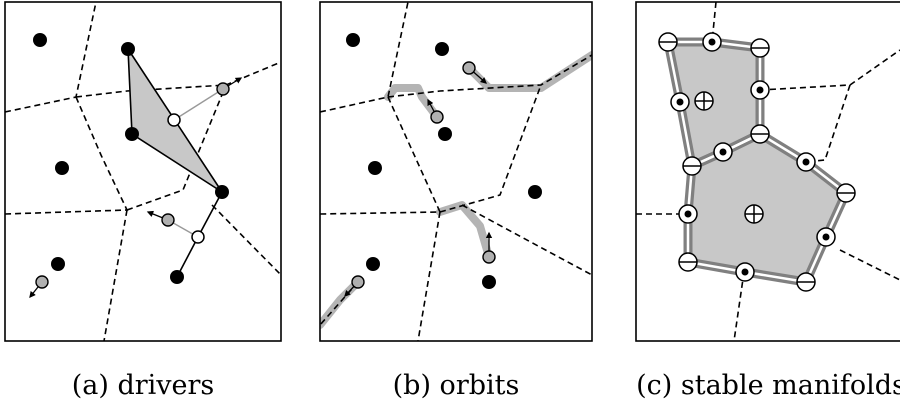  I want to click on minus-circle-icon, so click(757, 162).